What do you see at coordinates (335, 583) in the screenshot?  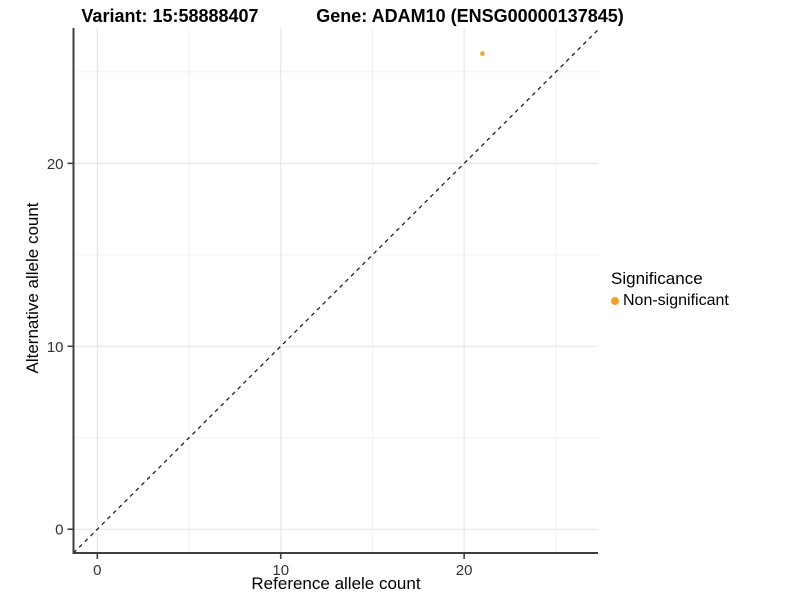 I see `x-axis-label: Reference allele count` at bounding box center [335, 583].